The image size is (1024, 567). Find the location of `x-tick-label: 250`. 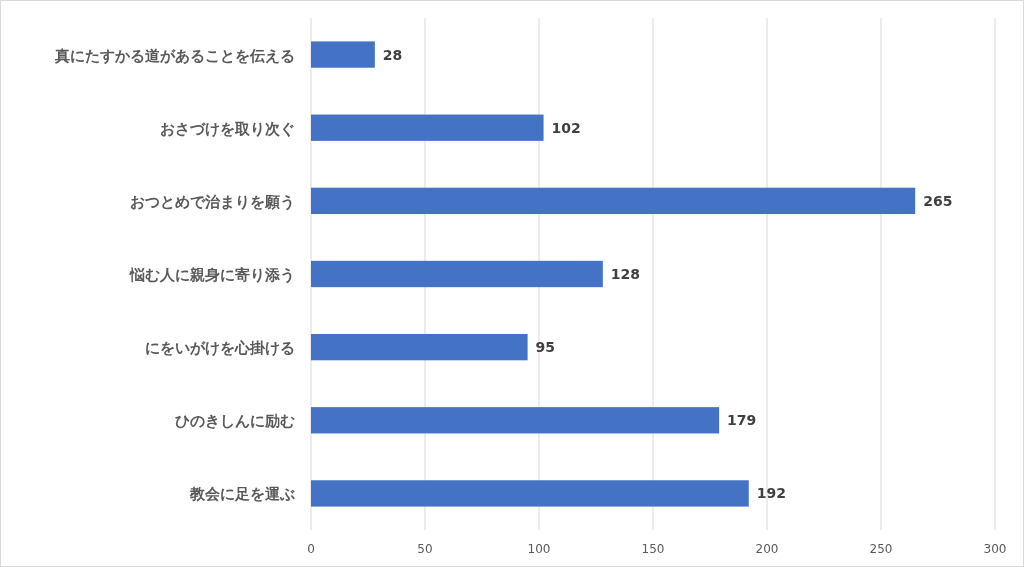

x-tick-label: 250 is located at coordinates (881, 549).